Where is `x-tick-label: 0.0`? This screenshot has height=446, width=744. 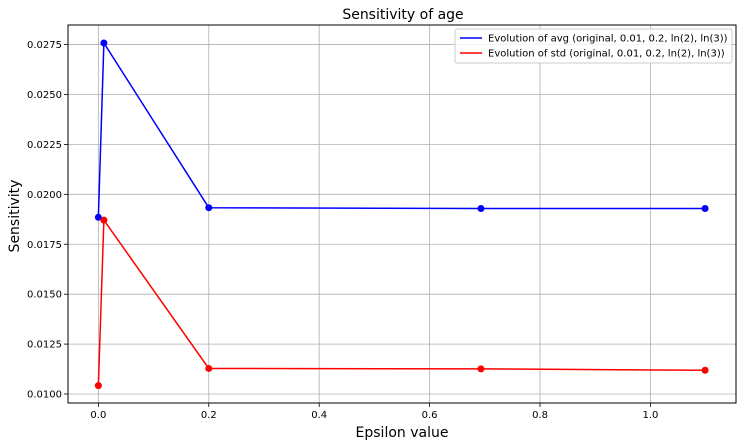 x-tick-label: 0.0 is located at coordinates (98, 415).